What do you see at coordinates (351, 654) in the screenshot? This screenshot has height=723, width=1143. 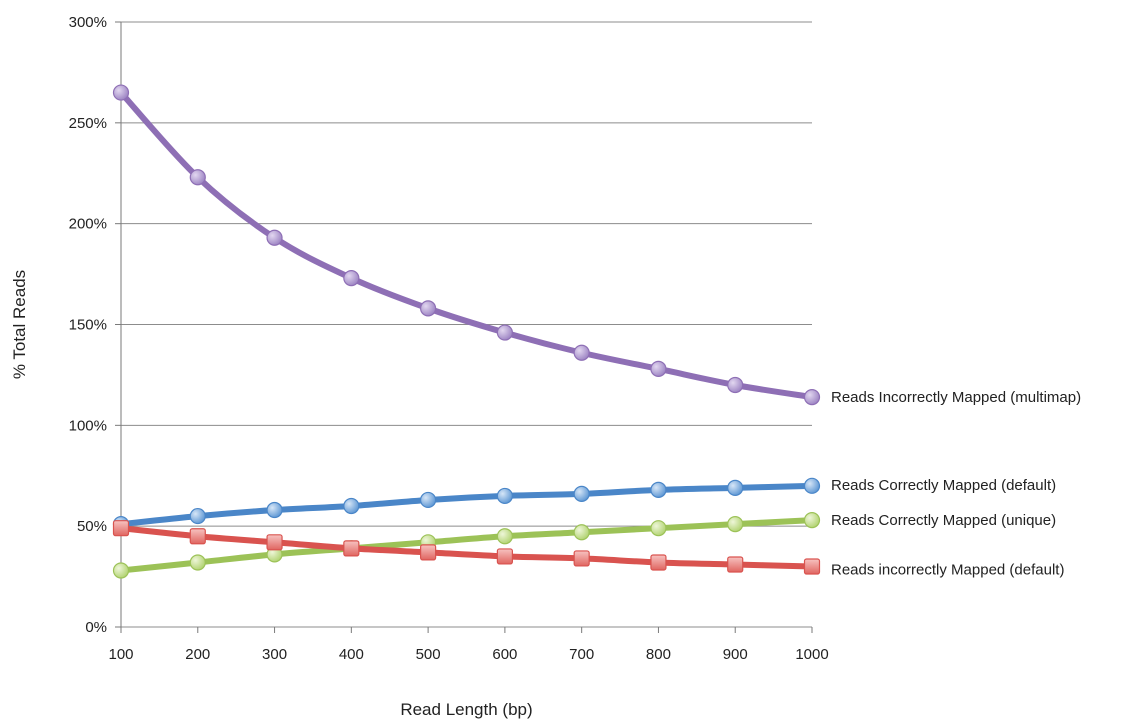 I see `x-tick-label: 400` at bounding box center [351, 654].